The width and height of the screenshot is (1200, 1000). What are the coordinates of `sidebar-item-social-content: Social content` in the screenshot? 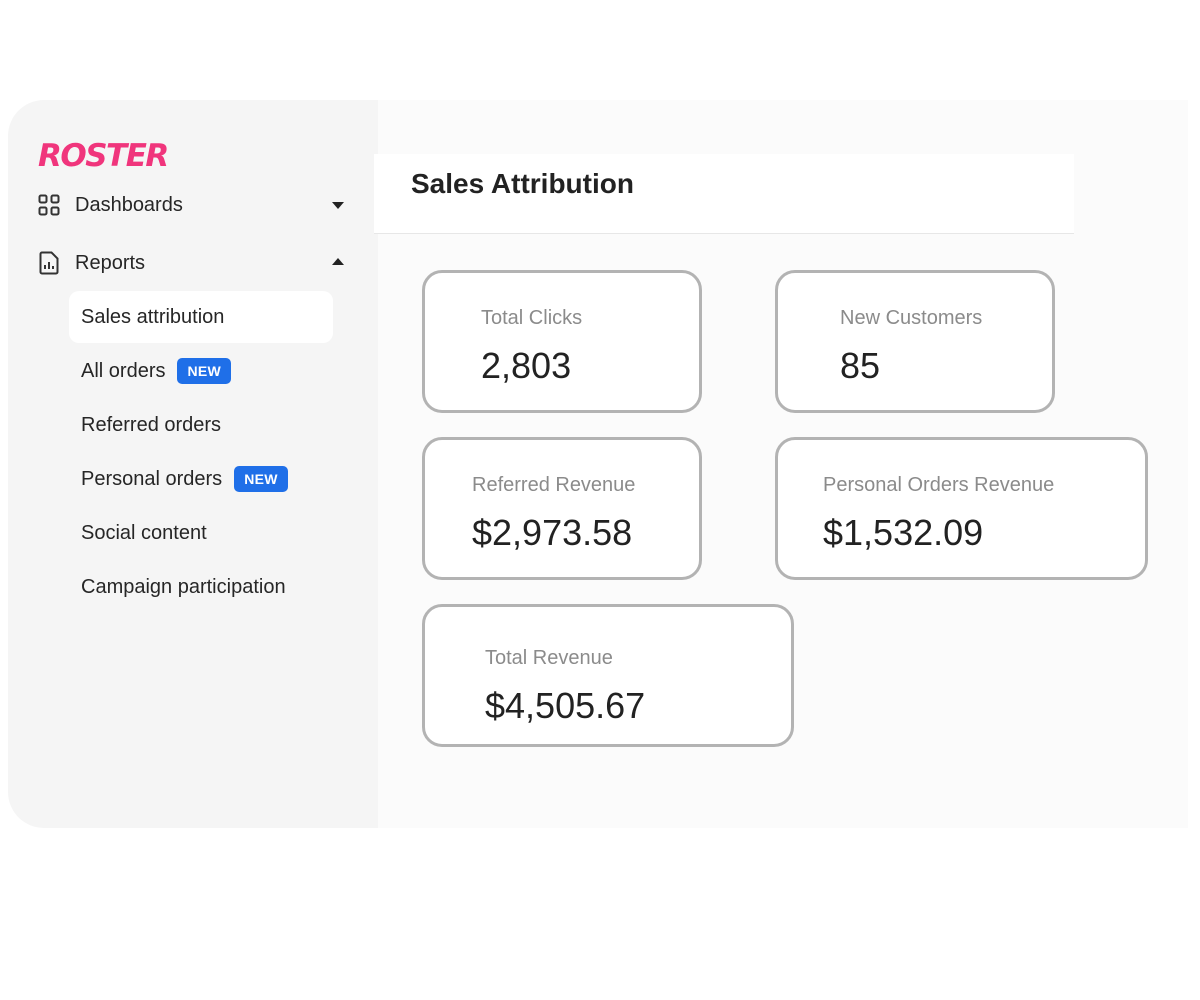 It's located at (201, 533).